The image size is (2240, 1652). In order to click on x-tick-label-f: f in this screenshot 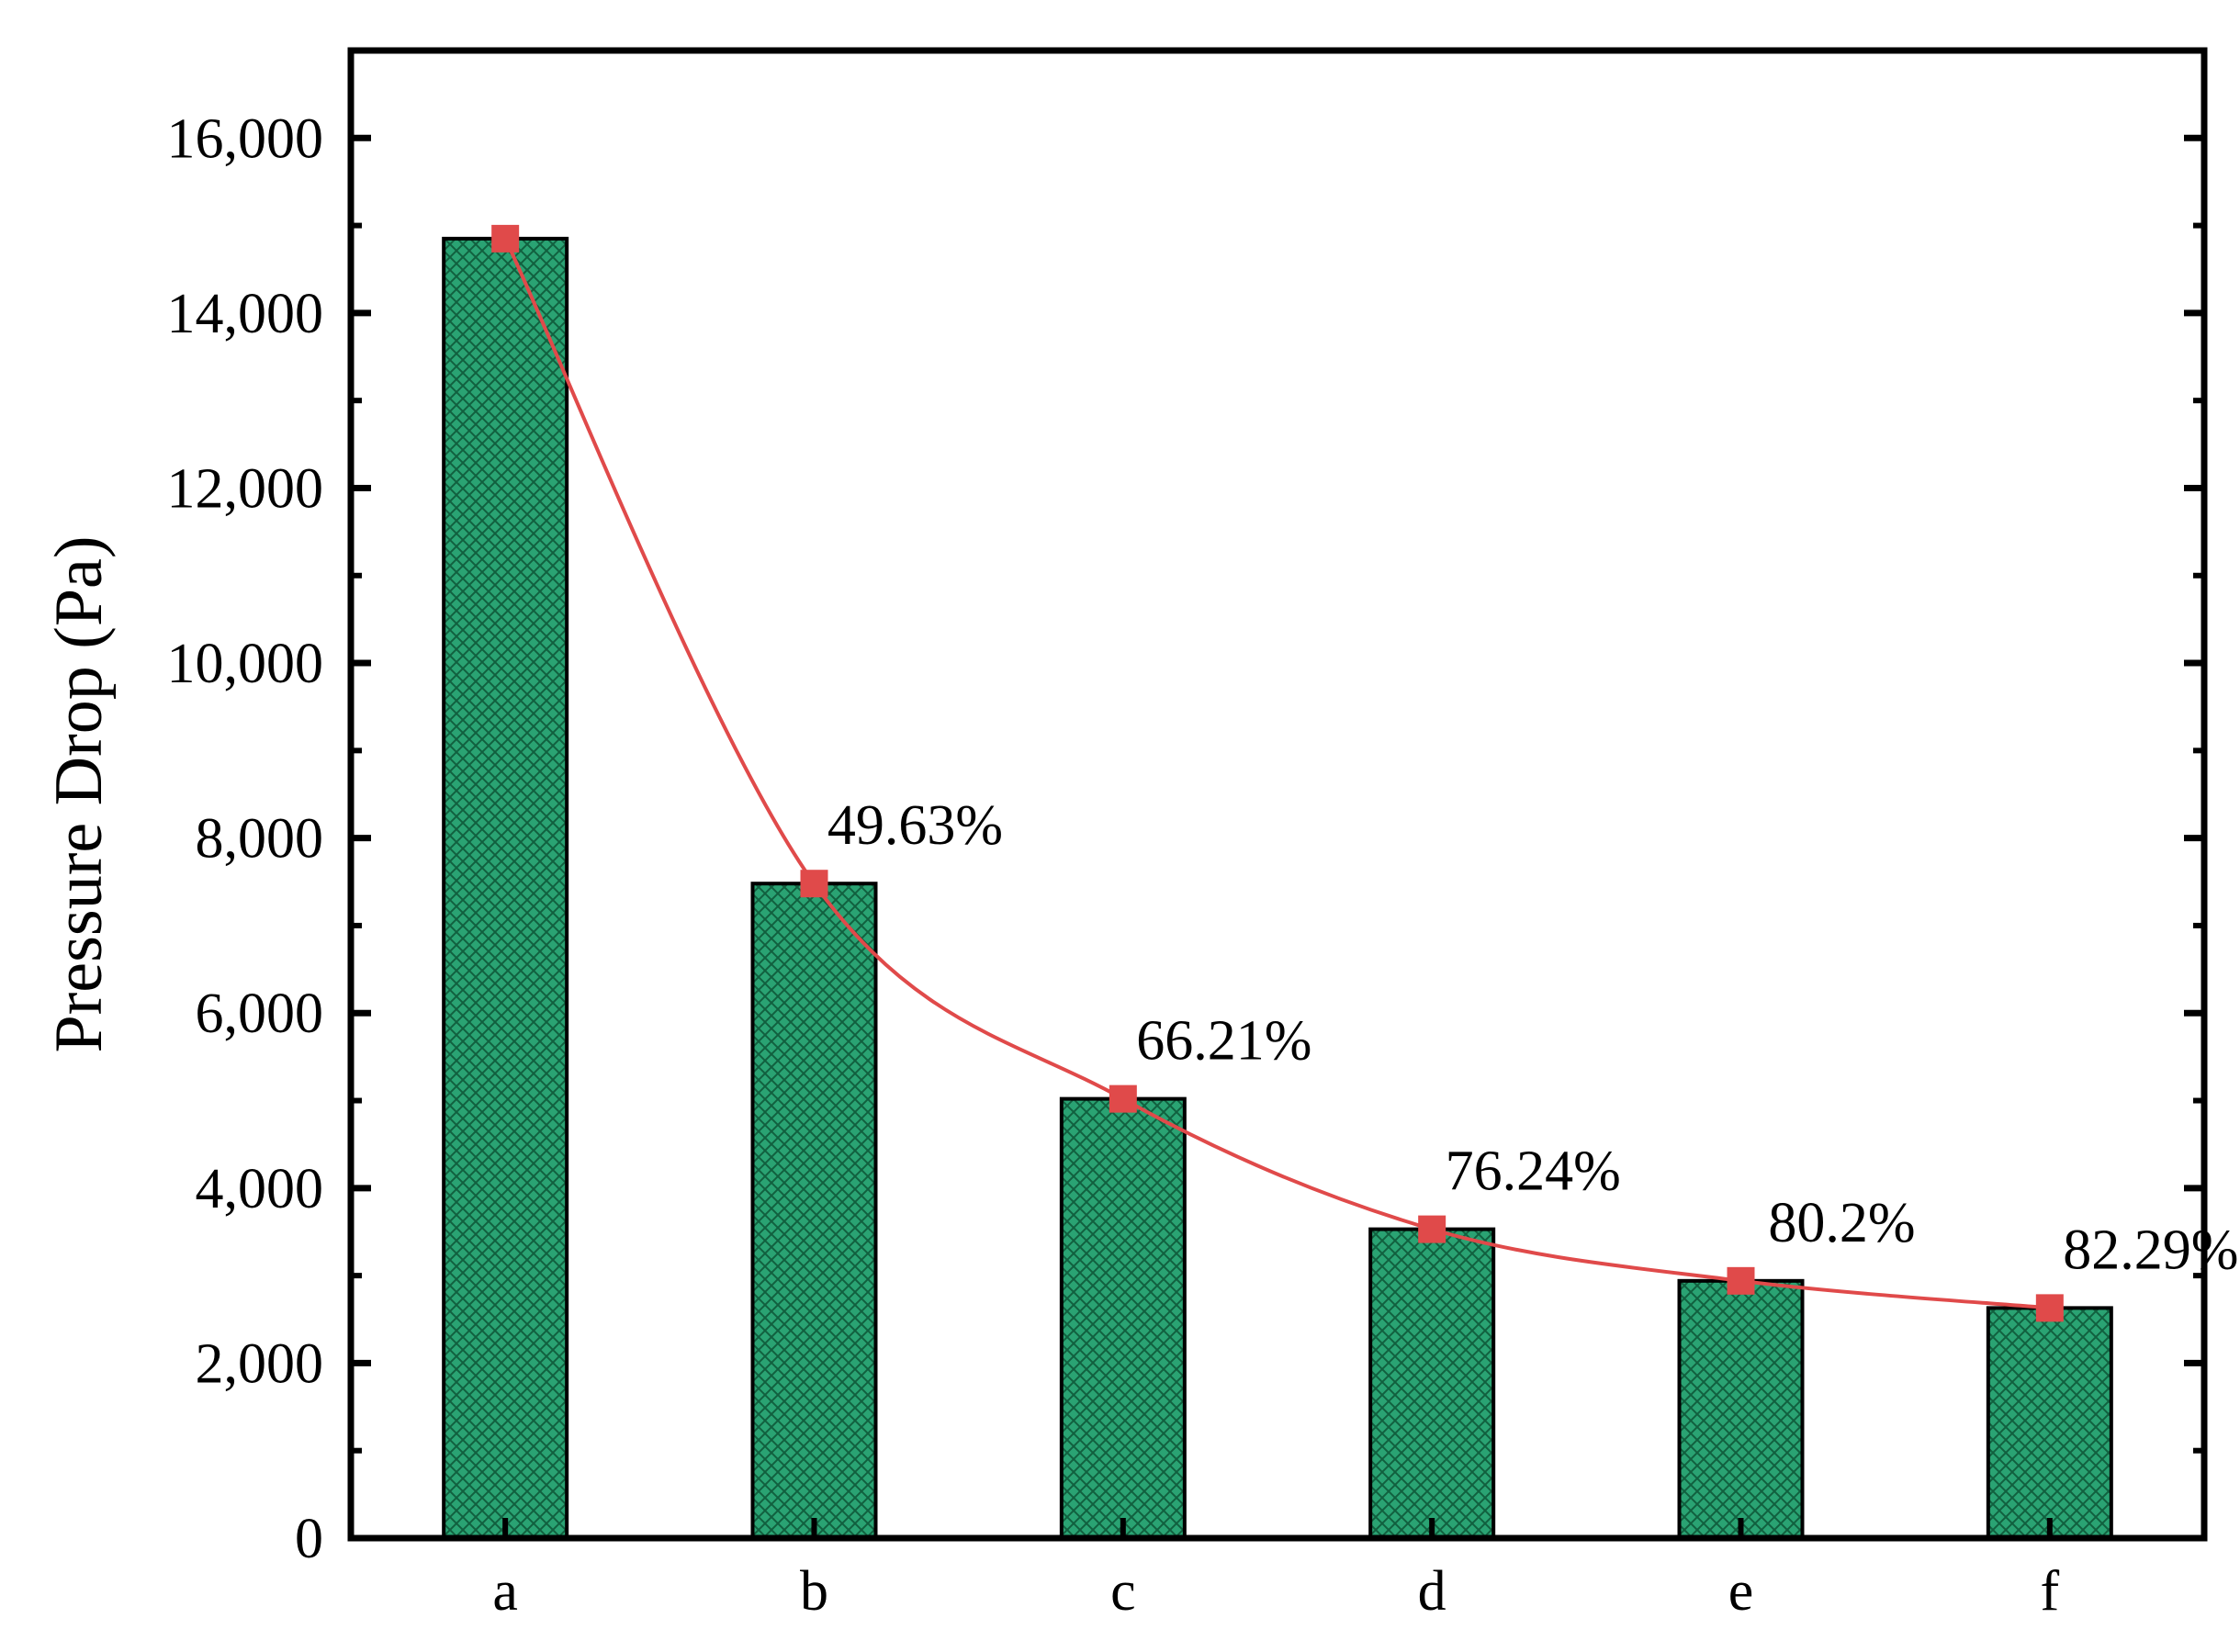, I will do `click(2050, 1591)`.